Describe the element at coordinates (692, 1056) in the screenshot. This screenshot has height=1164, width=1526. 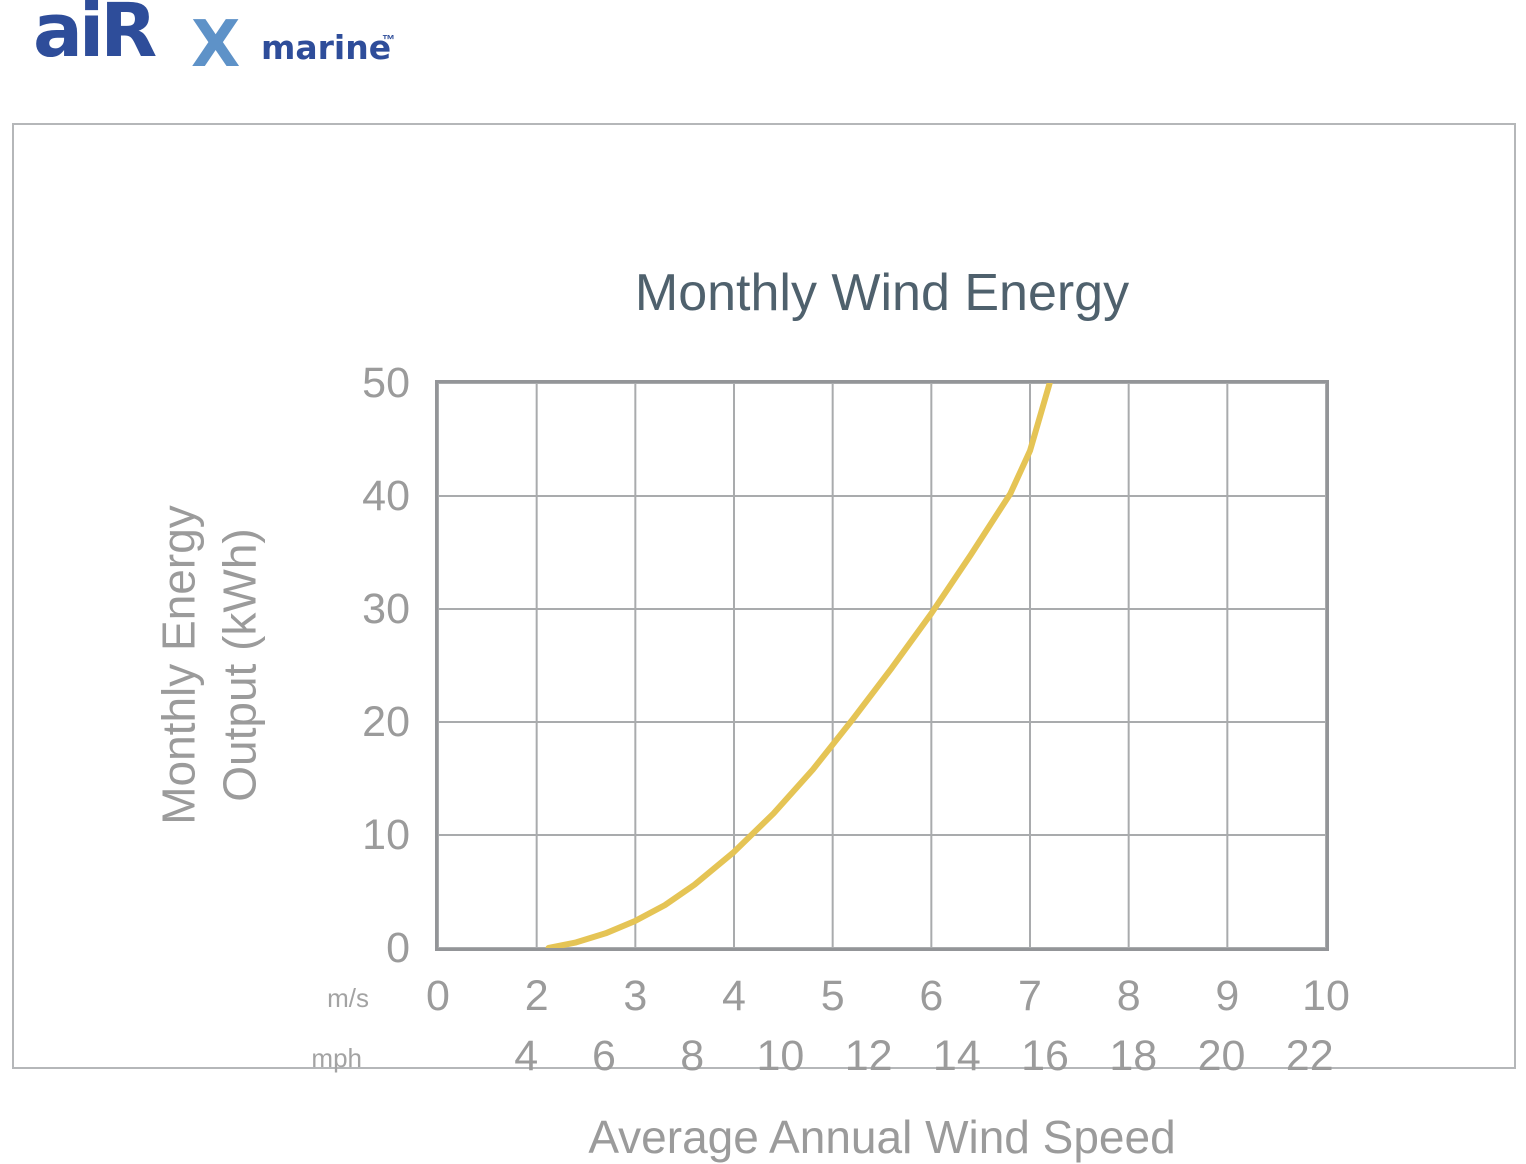
I see `x-tick-label-mph: 8` at that location.